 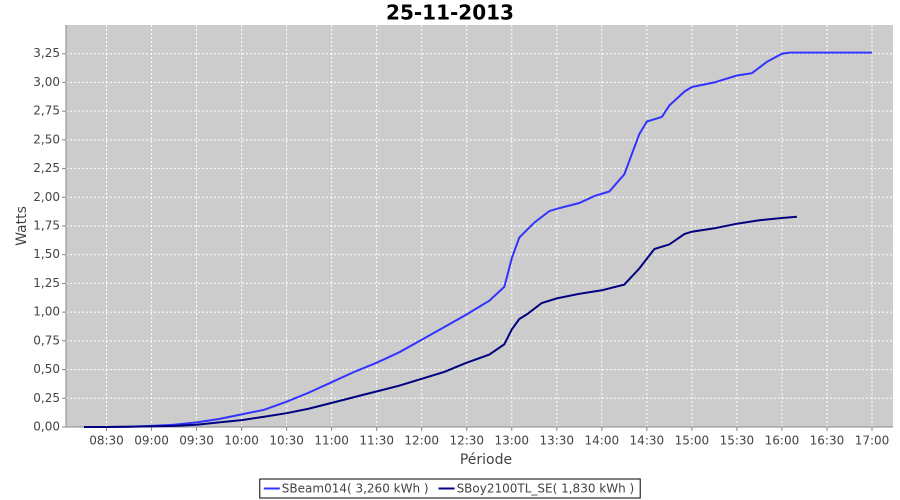 What do you see at coordinates (46, 139) in the screenshot?
I see `y-tick-label: 2,50` at bounding box center [46, 139].